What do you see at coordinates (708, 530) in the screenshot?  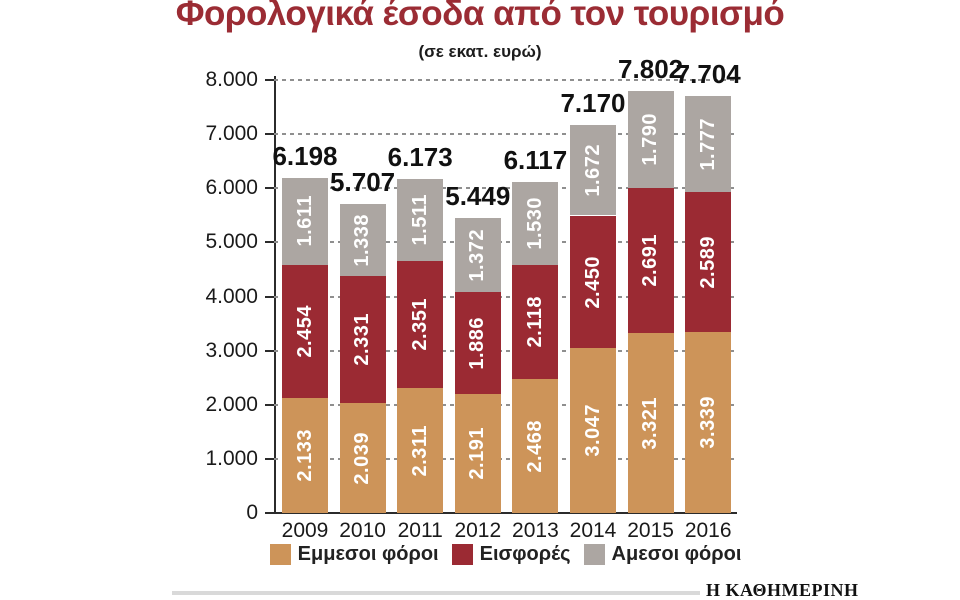 I see `x-tick-label: 2016` at bounding box center [708, 530].